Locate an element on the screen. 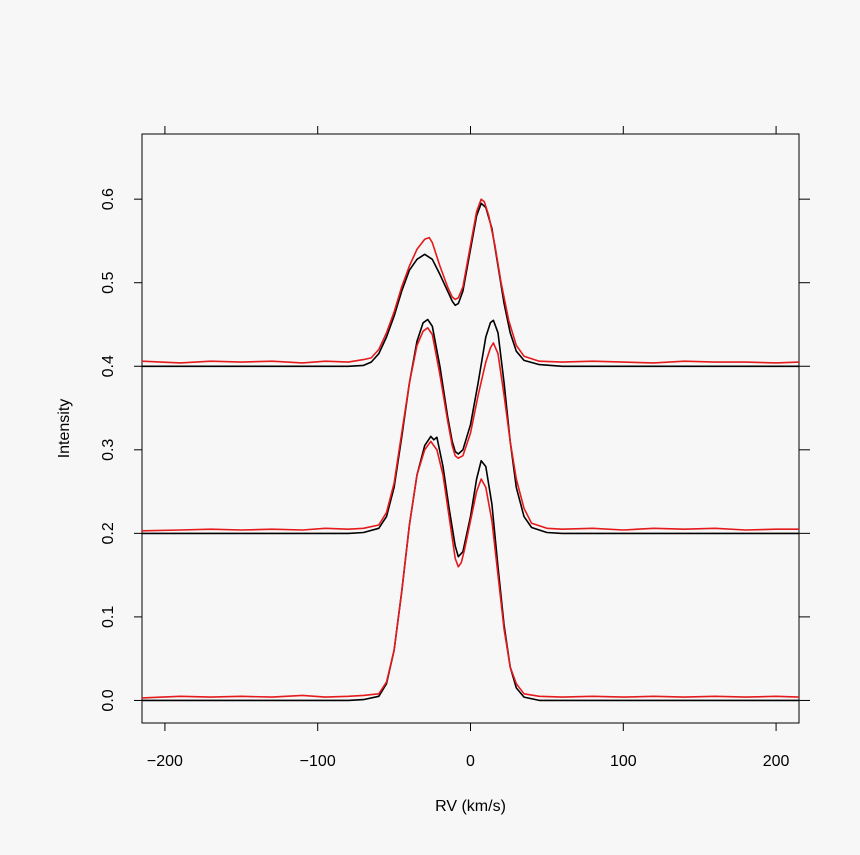  y-tick-label: 0.1 is located at coordinates (108, 617).